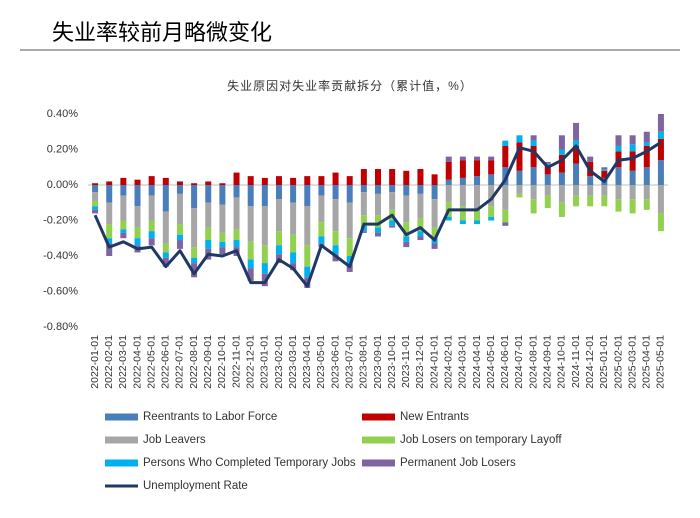 The width and height of the screenshot is (700, 518). Describe the element at coordinates (519, 362) in the screenshot. I see `x-tick-label: 2024-07-01` at that location.